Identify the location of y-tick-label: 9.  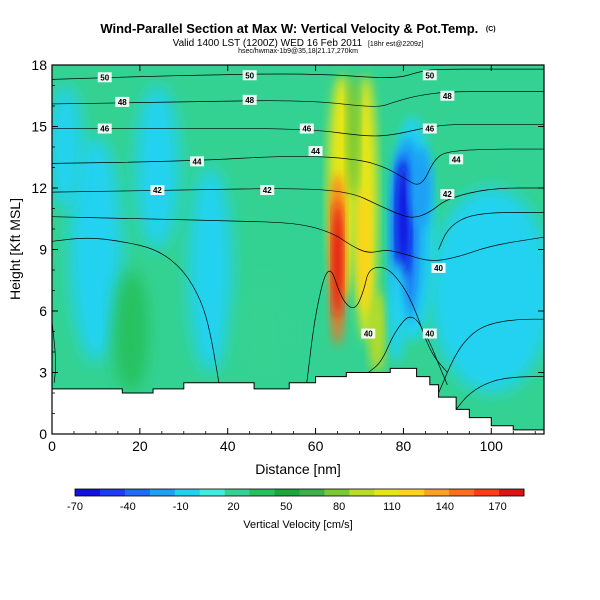
(43, 250).